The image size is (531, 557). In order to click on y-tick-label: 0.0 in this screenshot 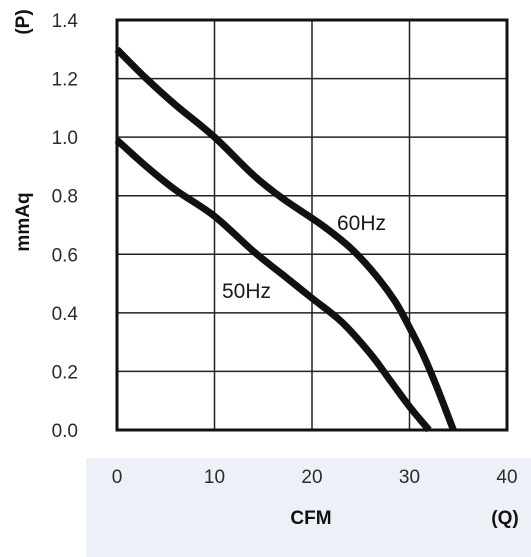, I will do `click(65, 431)`.